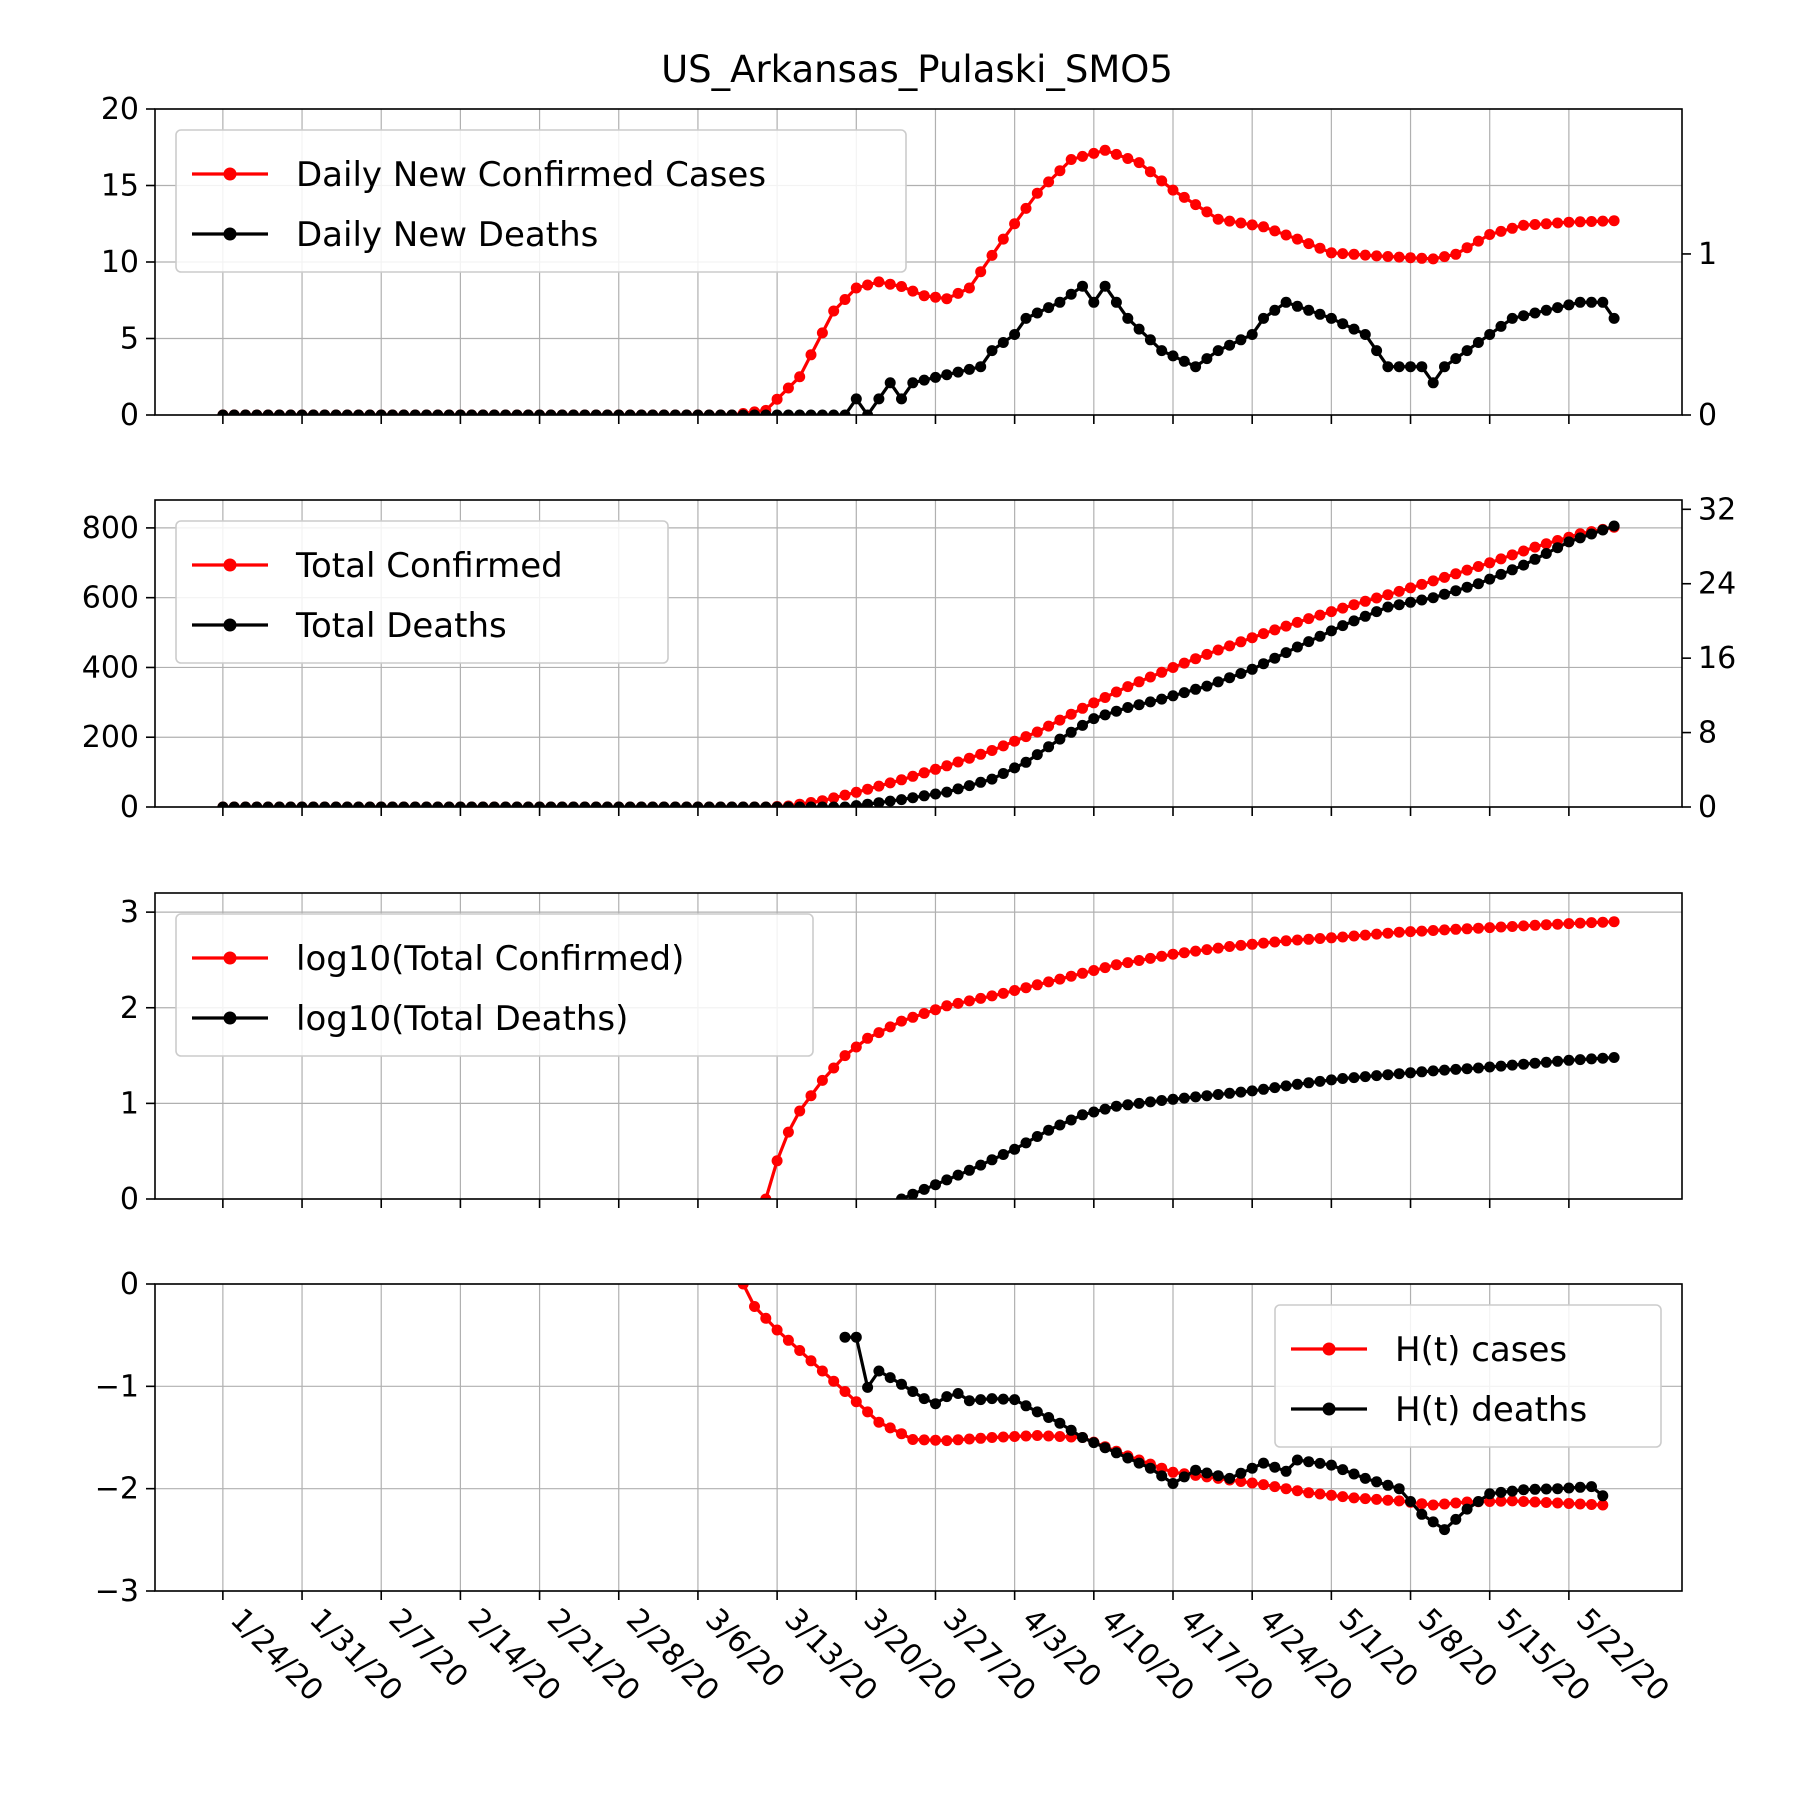  I want to click on legend-panel-4: H(t) cases H(t) deaths, so click(1468, 1376).